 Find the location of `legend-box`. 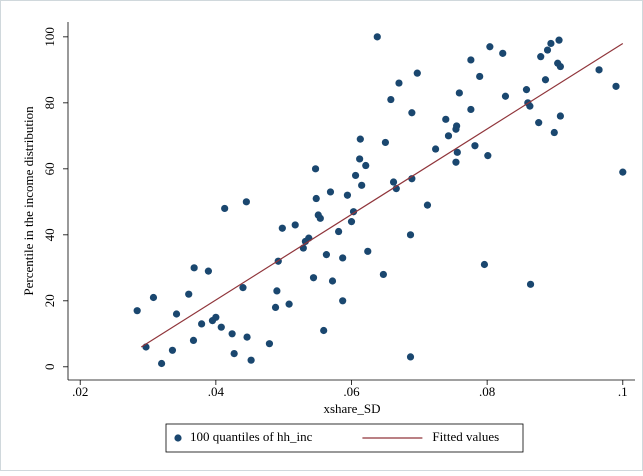

legend-box is located at coordinates (344, 438).